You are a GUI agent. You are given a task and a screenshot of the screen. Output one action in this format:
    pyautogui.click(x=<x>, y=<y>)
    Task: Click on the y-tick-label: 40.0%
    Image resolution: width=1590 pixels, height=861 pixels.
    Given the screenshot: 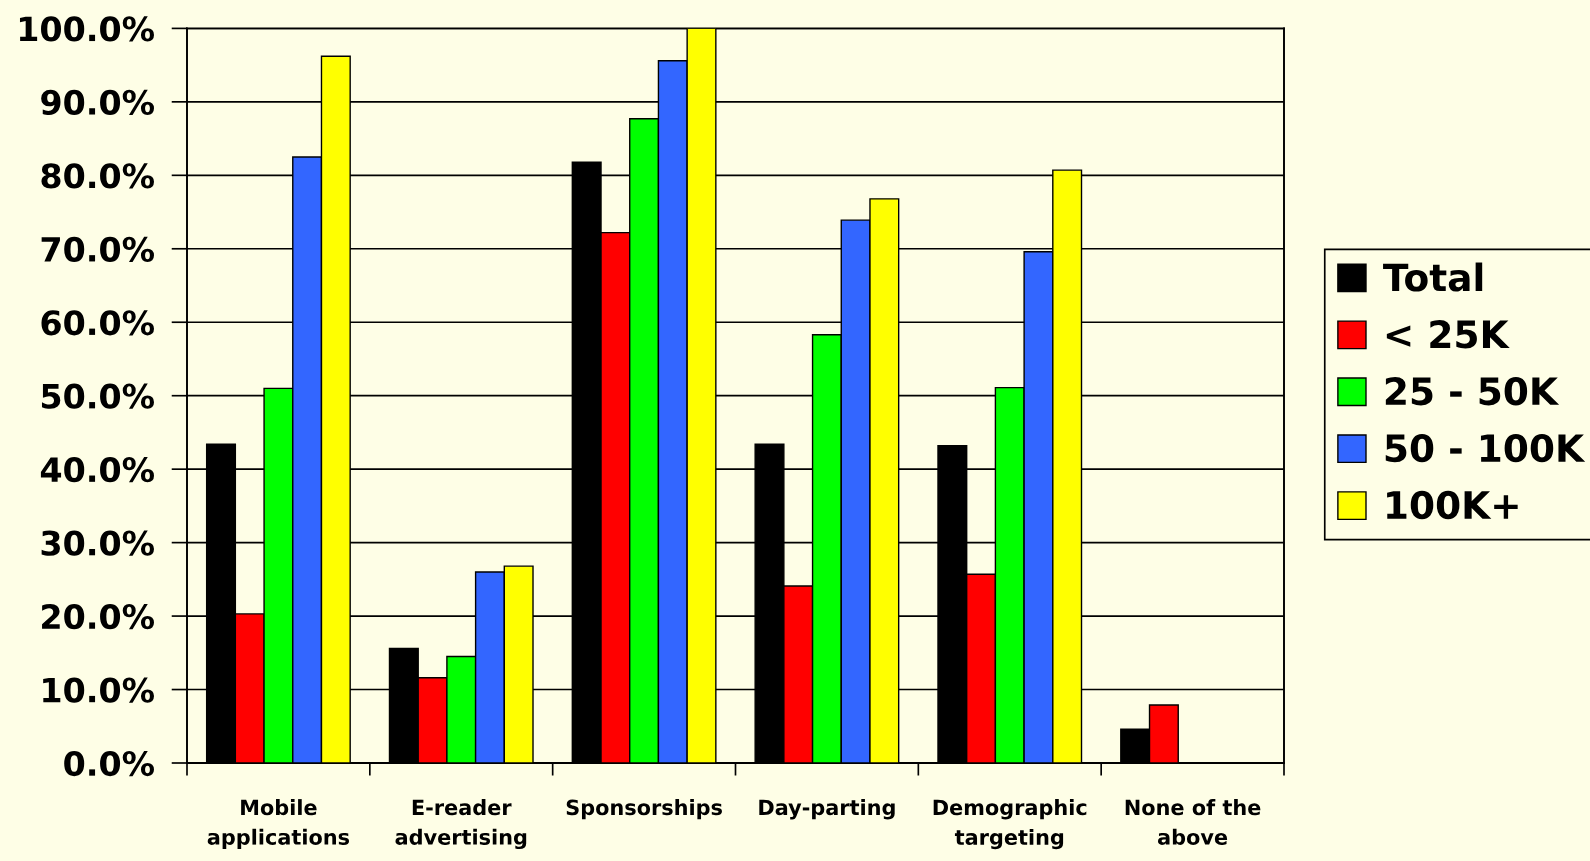 What is the action you would take?
    pyautogui.click(x=97, y=470)
    